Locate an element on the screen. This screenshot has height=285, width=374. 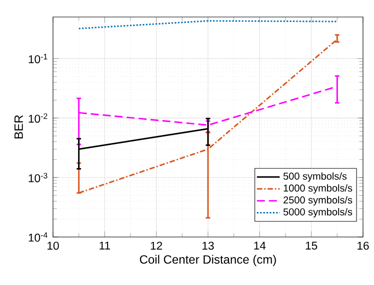
legend-label: 500 symbols/s is located at coordinates (315, 177).